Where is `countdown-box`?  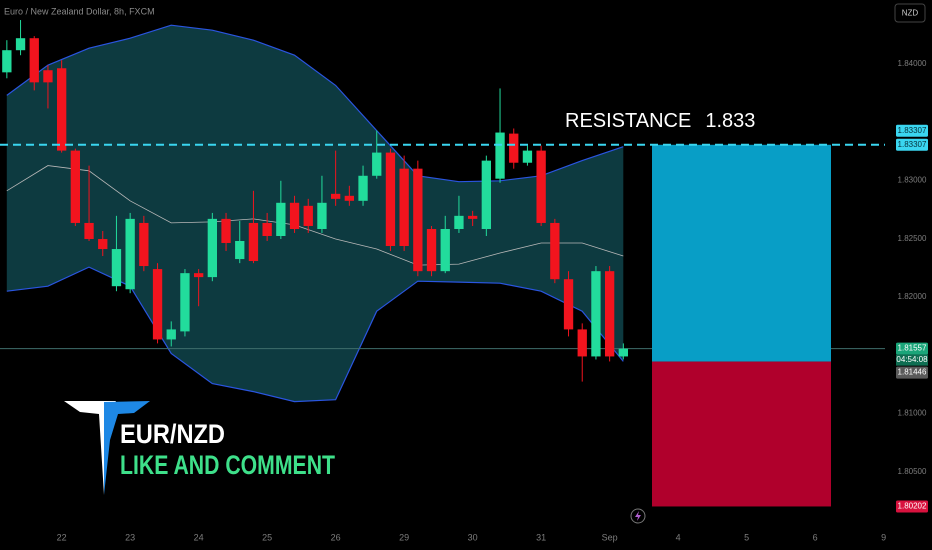 countdown-box is located at coordinates (912, 360).